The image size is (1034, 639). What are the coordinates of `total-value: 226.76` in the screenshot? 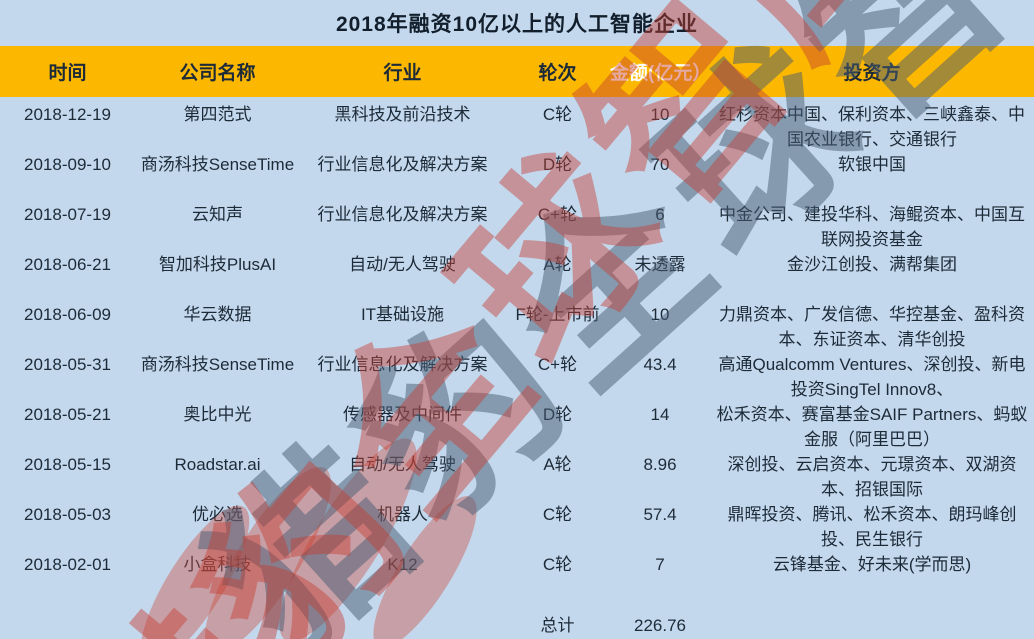 It's located at (660, 625).